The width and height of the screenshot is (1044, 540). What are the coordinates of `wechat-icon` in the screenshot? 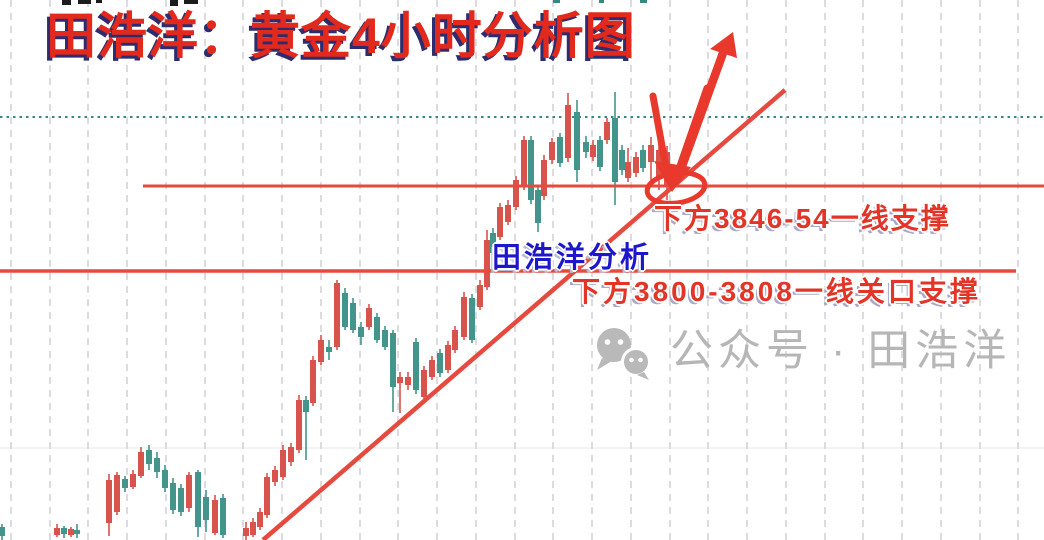 It's located at (625, 356).